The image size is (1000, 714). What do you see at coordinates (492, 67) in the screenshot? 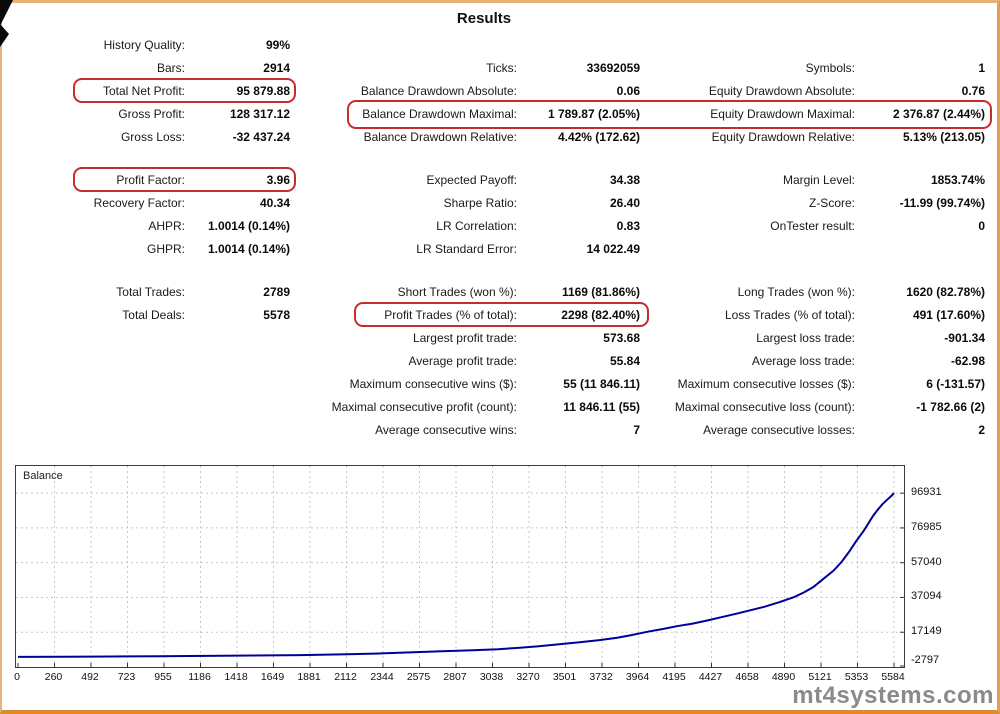
I see `stat-row: Ticks: 33692059` at bounding box center [492, 67].